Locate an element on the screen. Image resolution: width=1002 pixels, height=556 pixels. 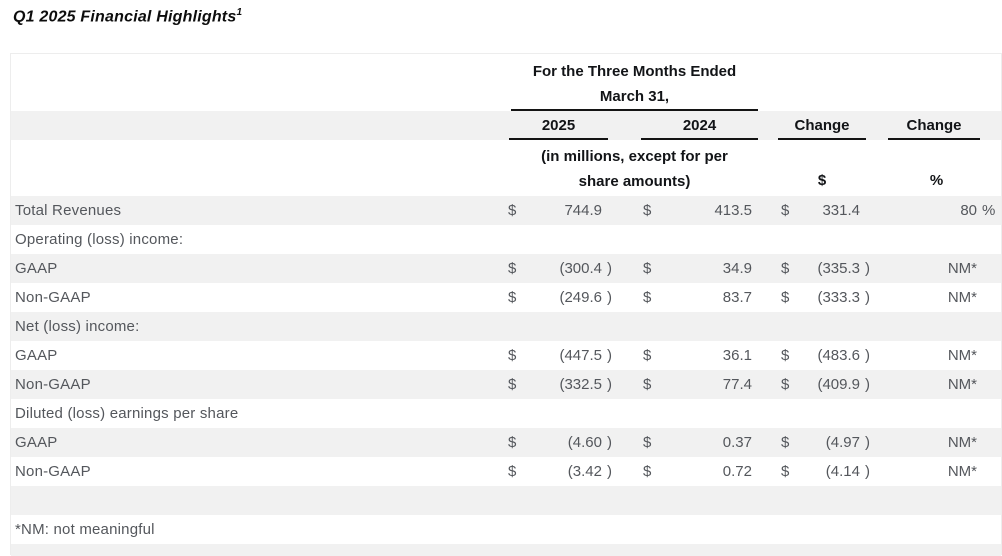
value-2025-cell: $ (249.6 is located at coordinates (555, 297).